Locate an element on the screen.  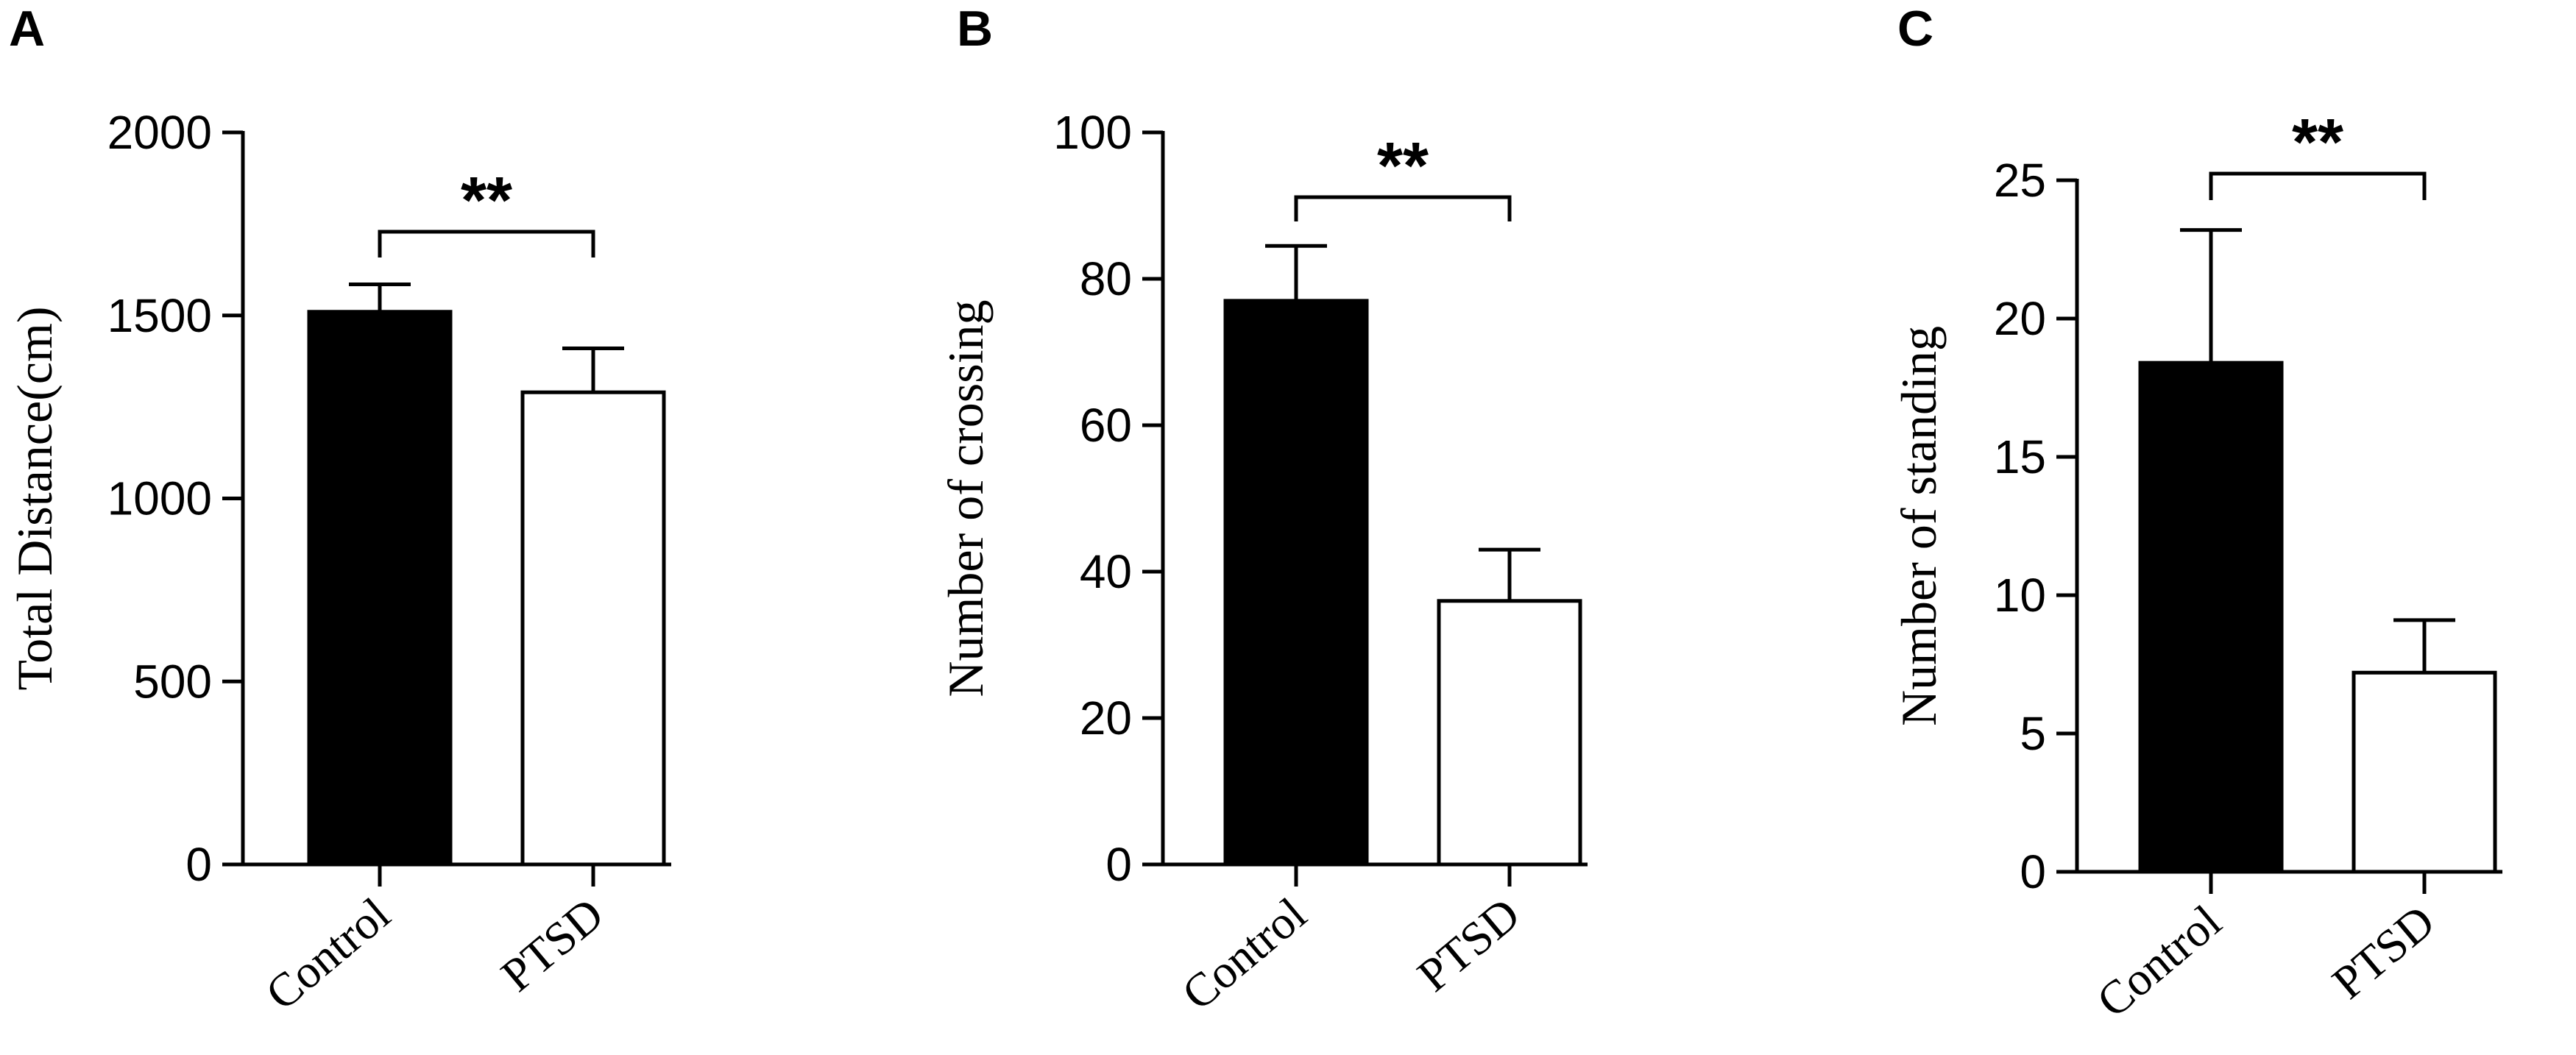
y-tick-label: 80 is located at coordinates (1106, 279).